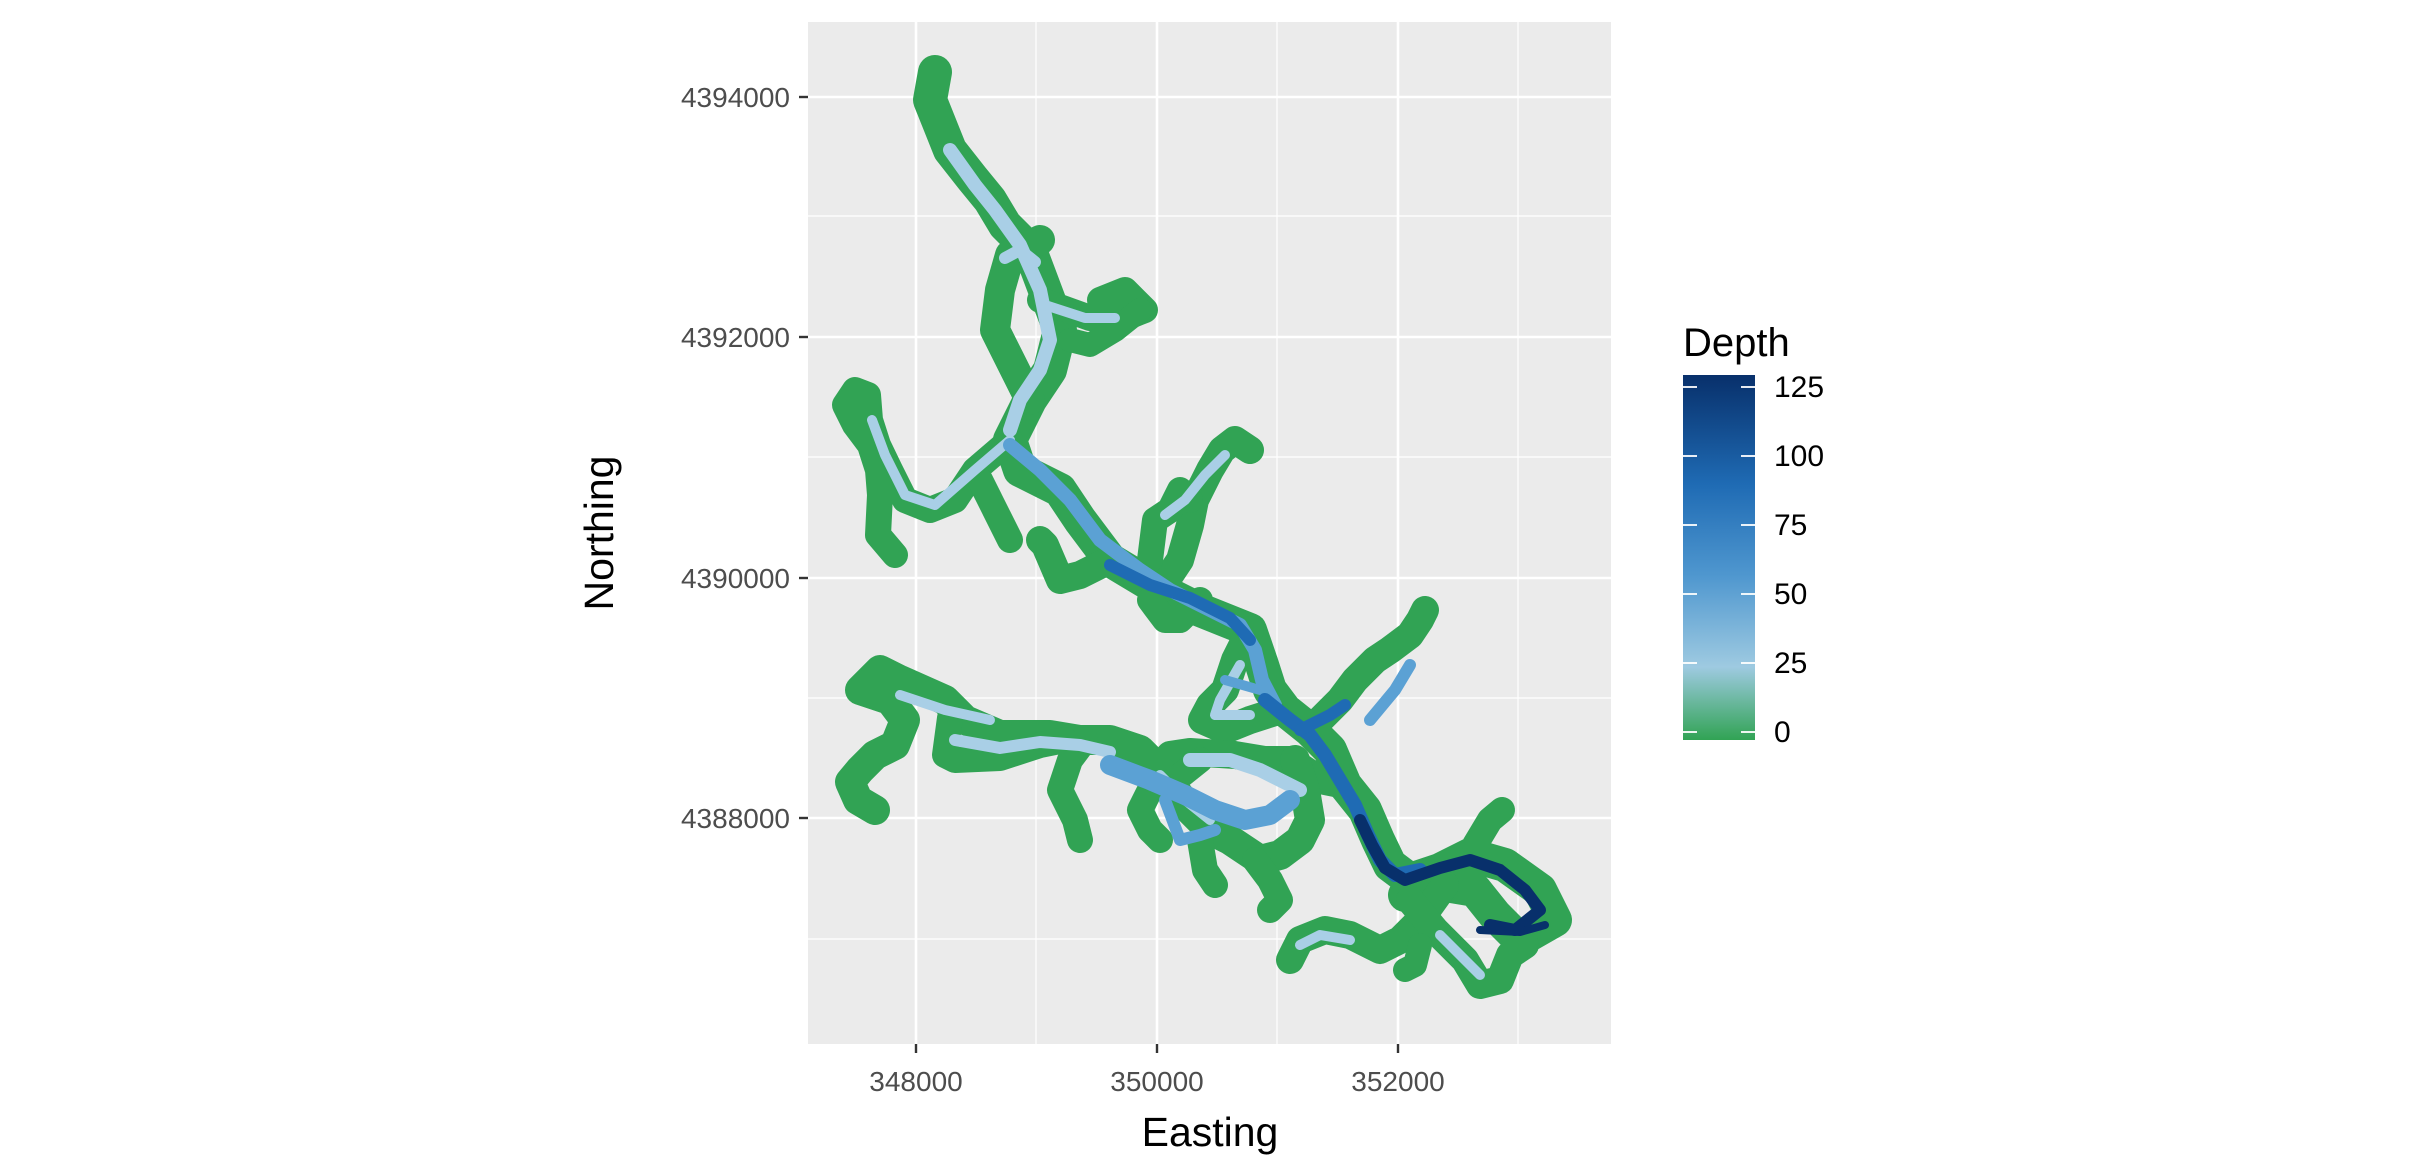 The width and height of the screenshot is (2409, 1168). I want to click on legend-tick-label: 125, so click(1799, 387).